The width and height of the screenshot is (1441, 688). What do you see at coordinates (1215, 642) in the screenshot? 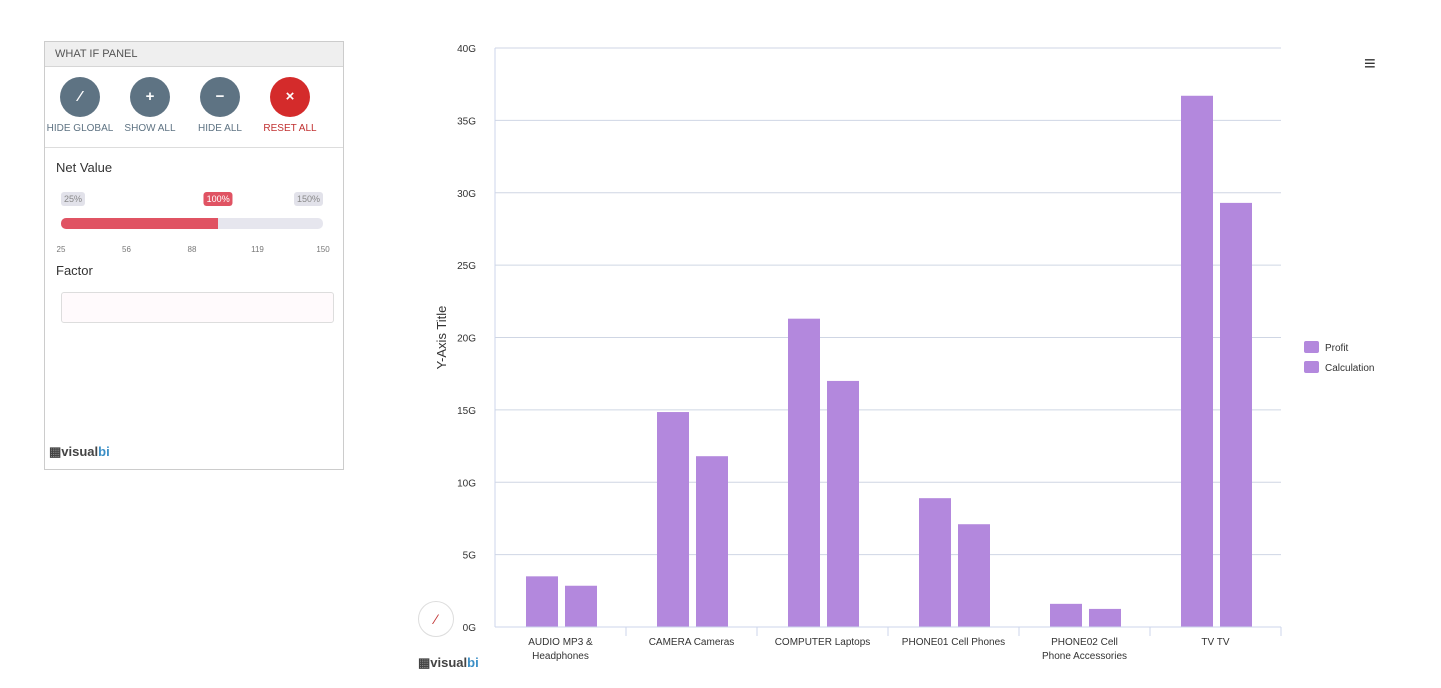
I see `x-tick-label: TV TV` at bounding box center [1215, 642].